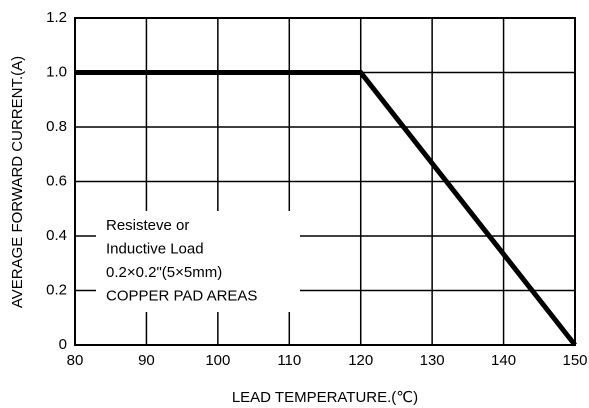 This screenshot has height=408, width=589. Describe the element at coordinates (56, 289) in the screenshot. I see `y-tick-label: 0.2` at that location.